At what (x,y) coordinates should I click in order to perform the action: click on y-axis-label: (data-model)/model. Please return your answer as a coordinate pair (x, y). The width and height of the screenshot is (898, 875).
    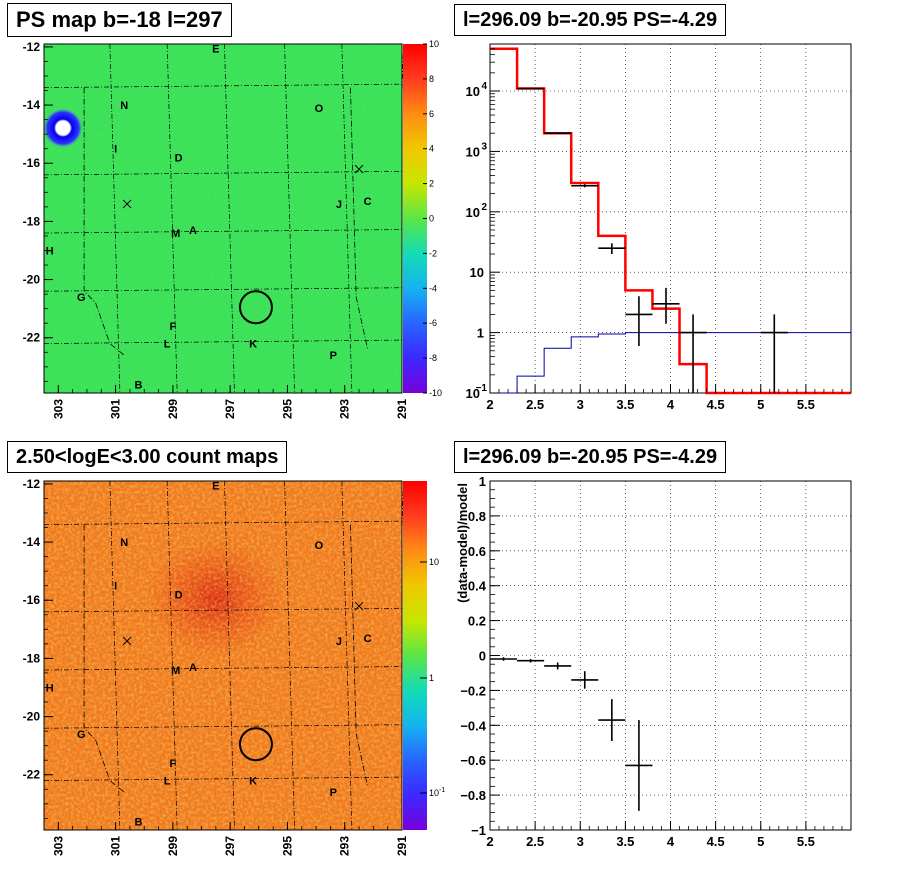
    Looking at the image, I should click on (462, 543).